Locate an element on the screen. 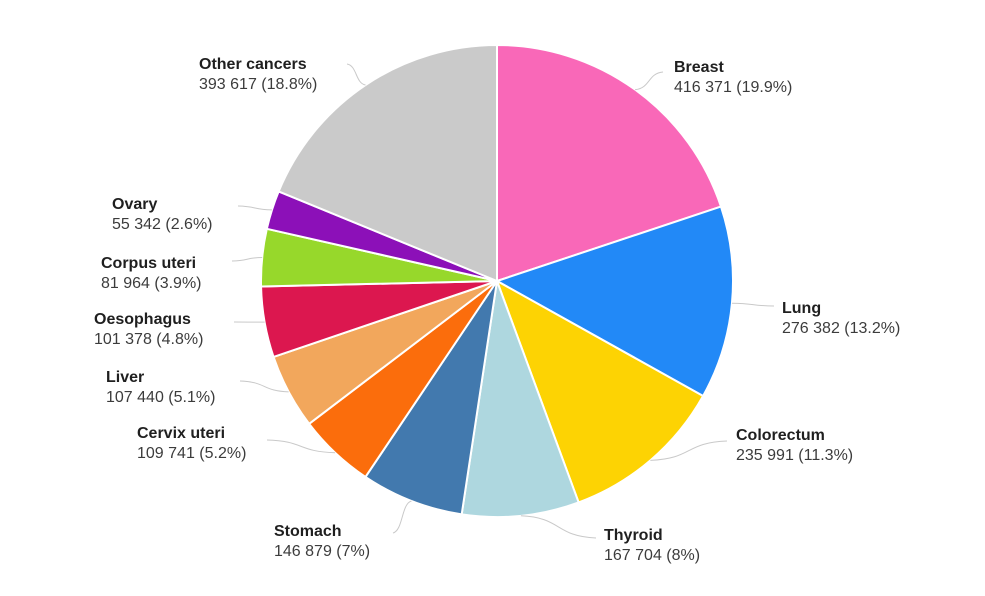 This screenshot has width=985, height=596. leader-line-liver is located at coordinates (264, 386).